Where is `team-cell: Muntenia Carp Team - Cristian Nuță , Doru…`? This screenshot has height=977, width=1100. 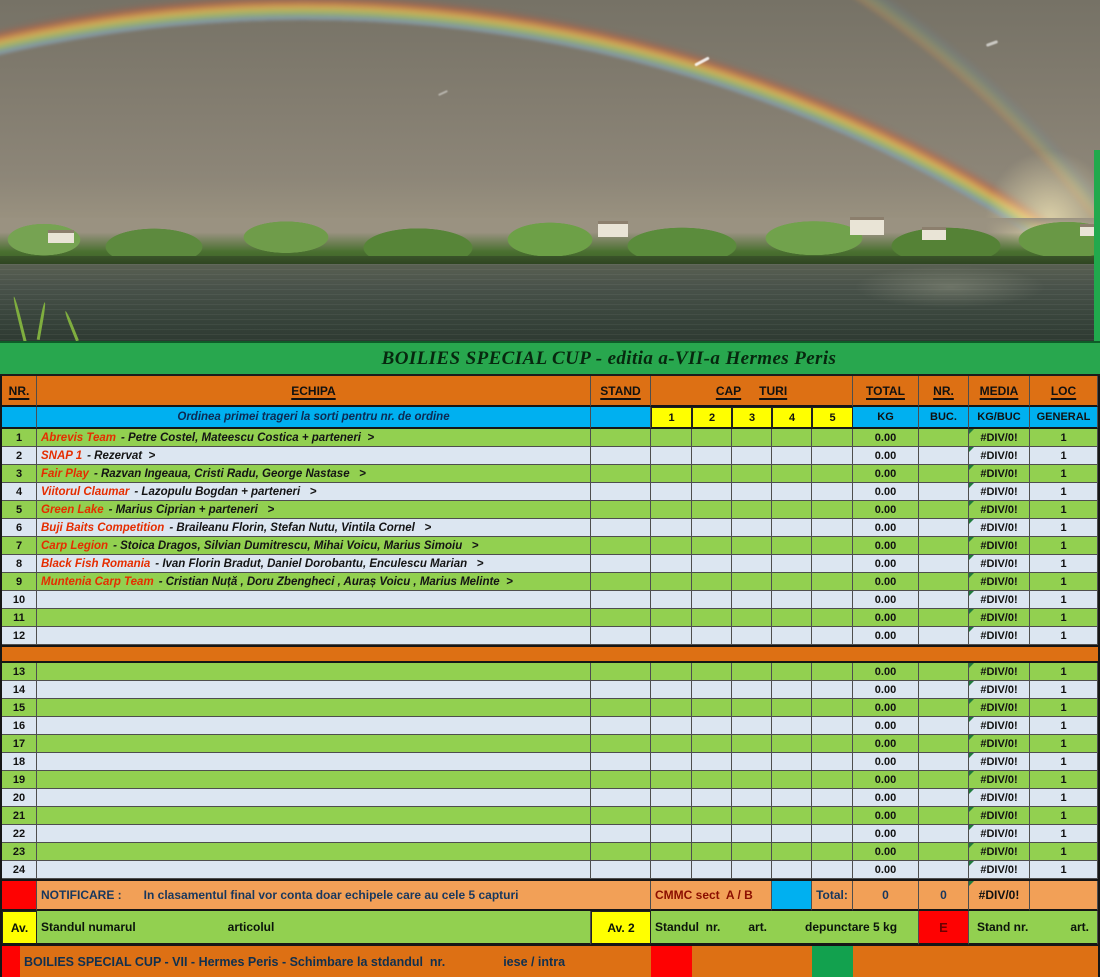 team-cell: Muntenia Carp Team - Cristian Nuță , Doru… is located at coordinates (314, 582).